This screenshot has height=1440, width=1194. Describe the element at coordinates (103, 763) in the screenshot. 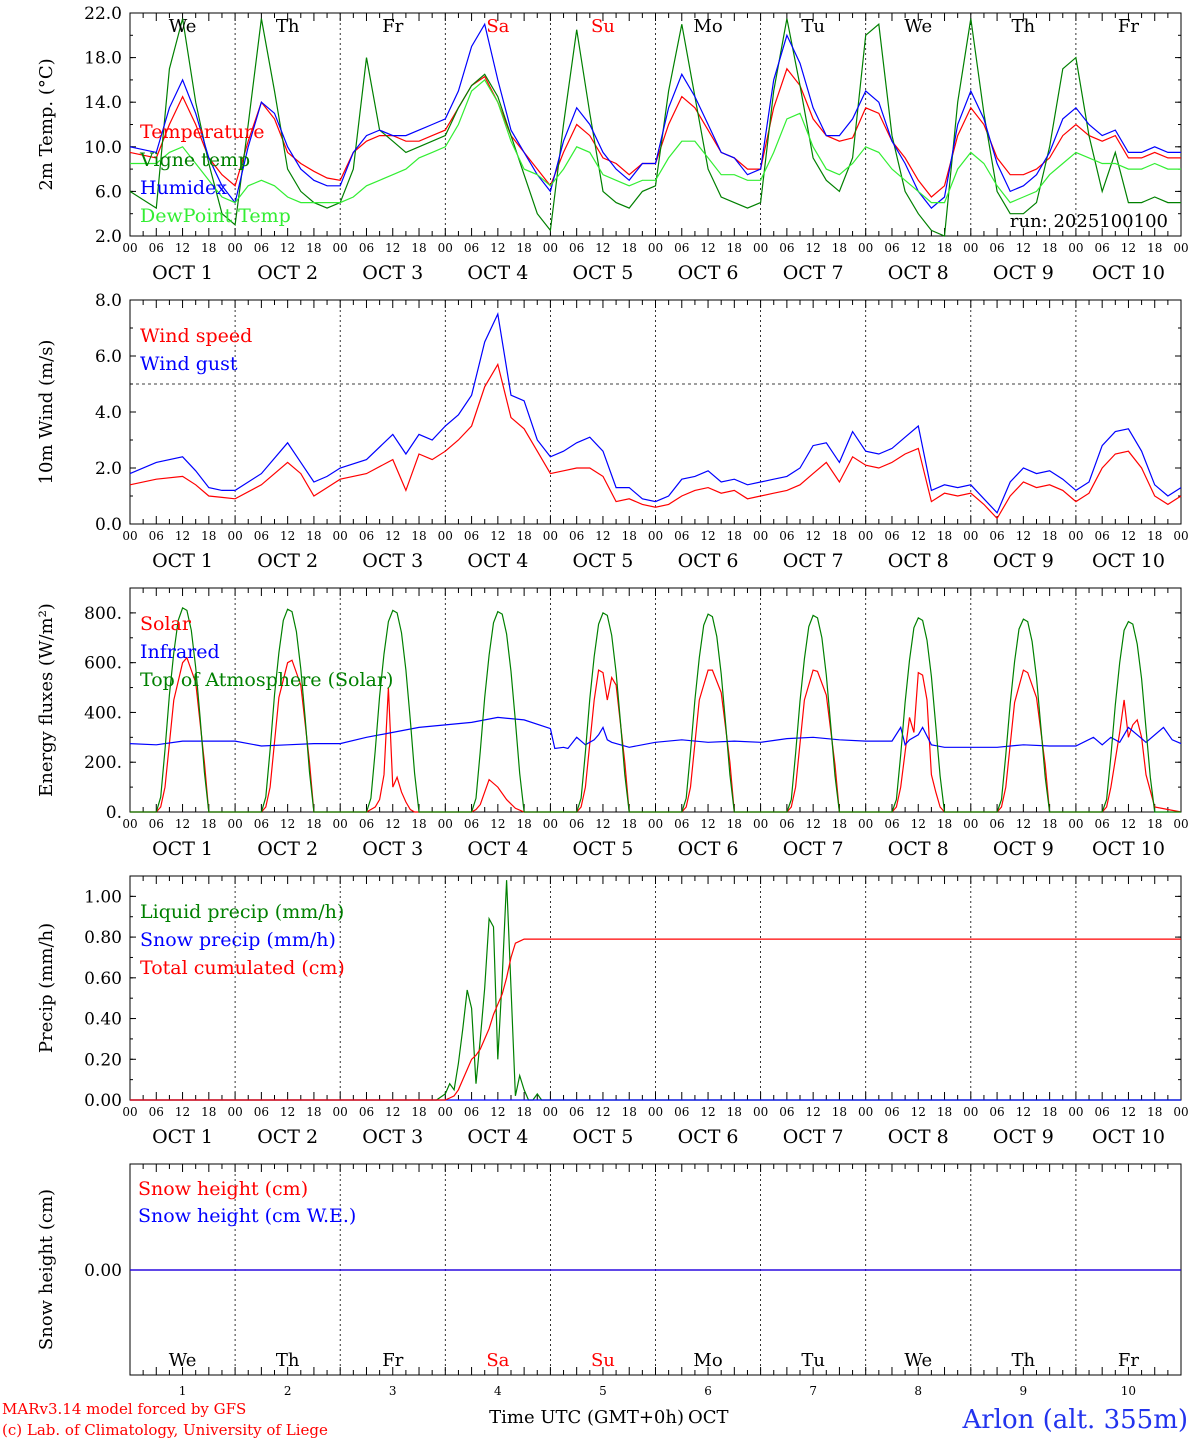

I see `y-tick-label: 200.` at that location.